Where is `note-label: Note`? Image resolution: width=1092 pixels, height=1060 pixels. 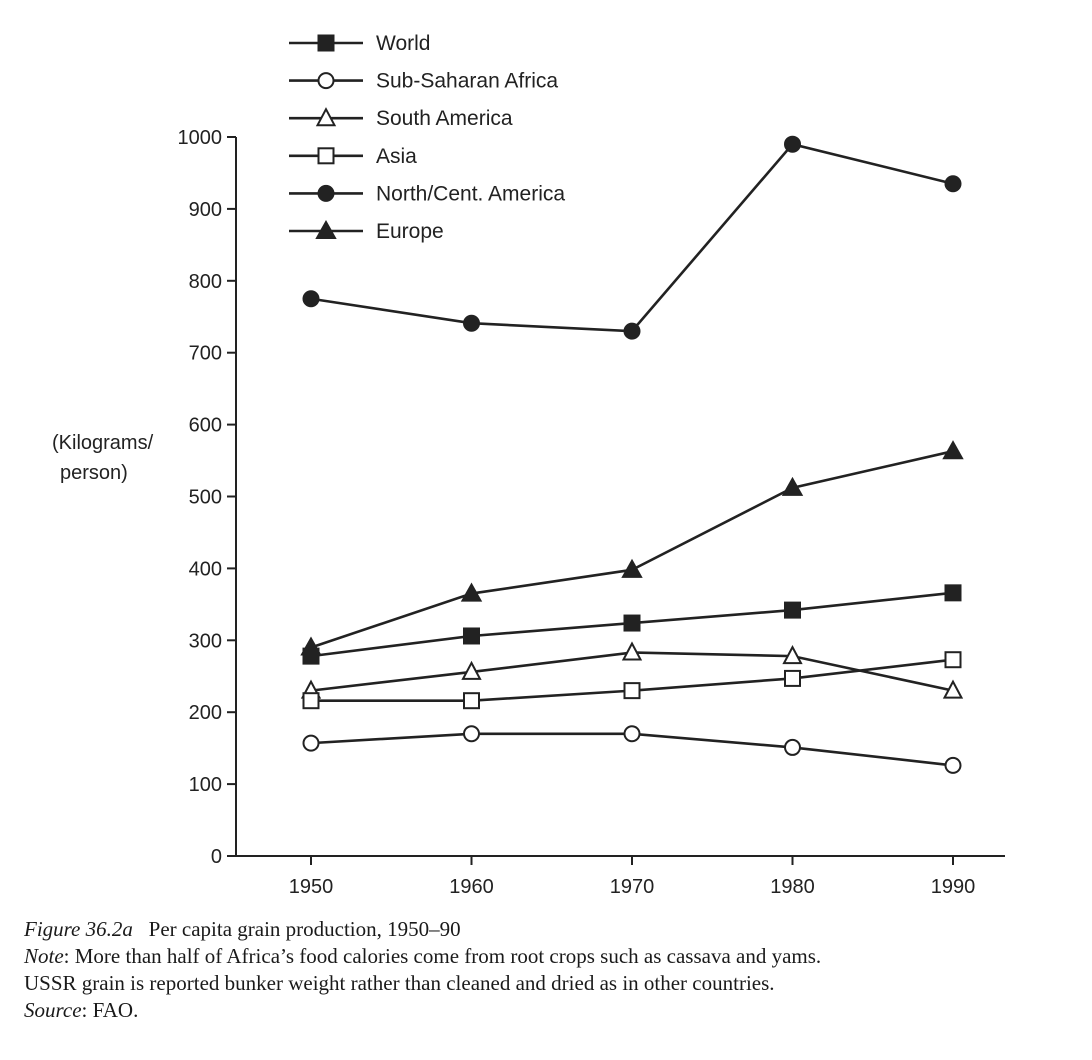
note-label: Note is located at coordinates (44, 956).